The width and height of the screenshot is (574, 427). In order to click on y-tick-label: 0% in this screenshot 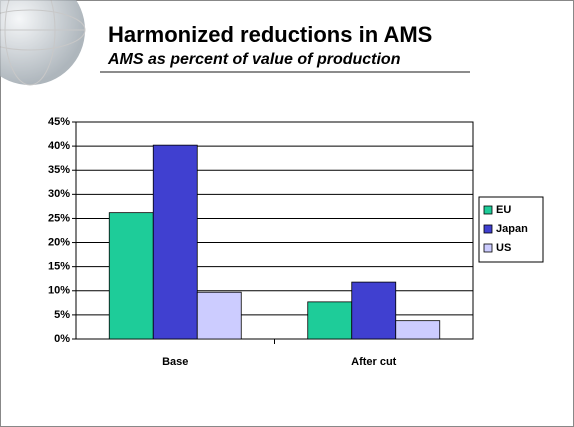, I will do `click(62, 339)`.